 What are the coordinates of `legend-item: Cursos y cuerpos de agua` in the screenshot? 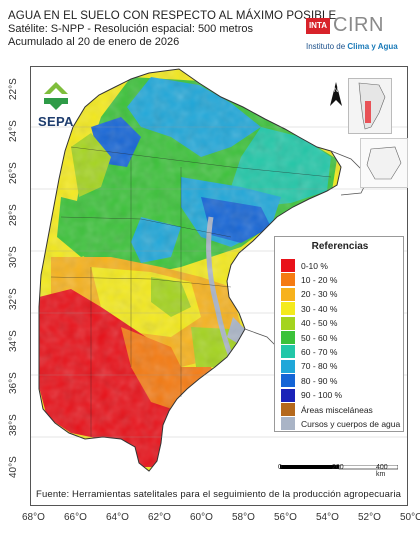 It's located at (341, 424).